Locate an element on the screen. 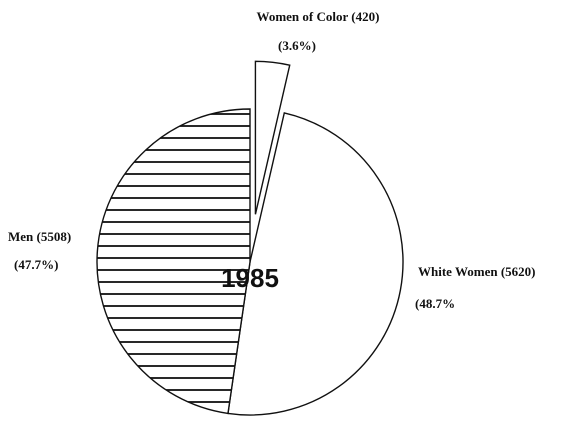 The height and width of the screenshot is (431, 571). slice-label: Women of Color (420) is located at coordinates (318, 16).